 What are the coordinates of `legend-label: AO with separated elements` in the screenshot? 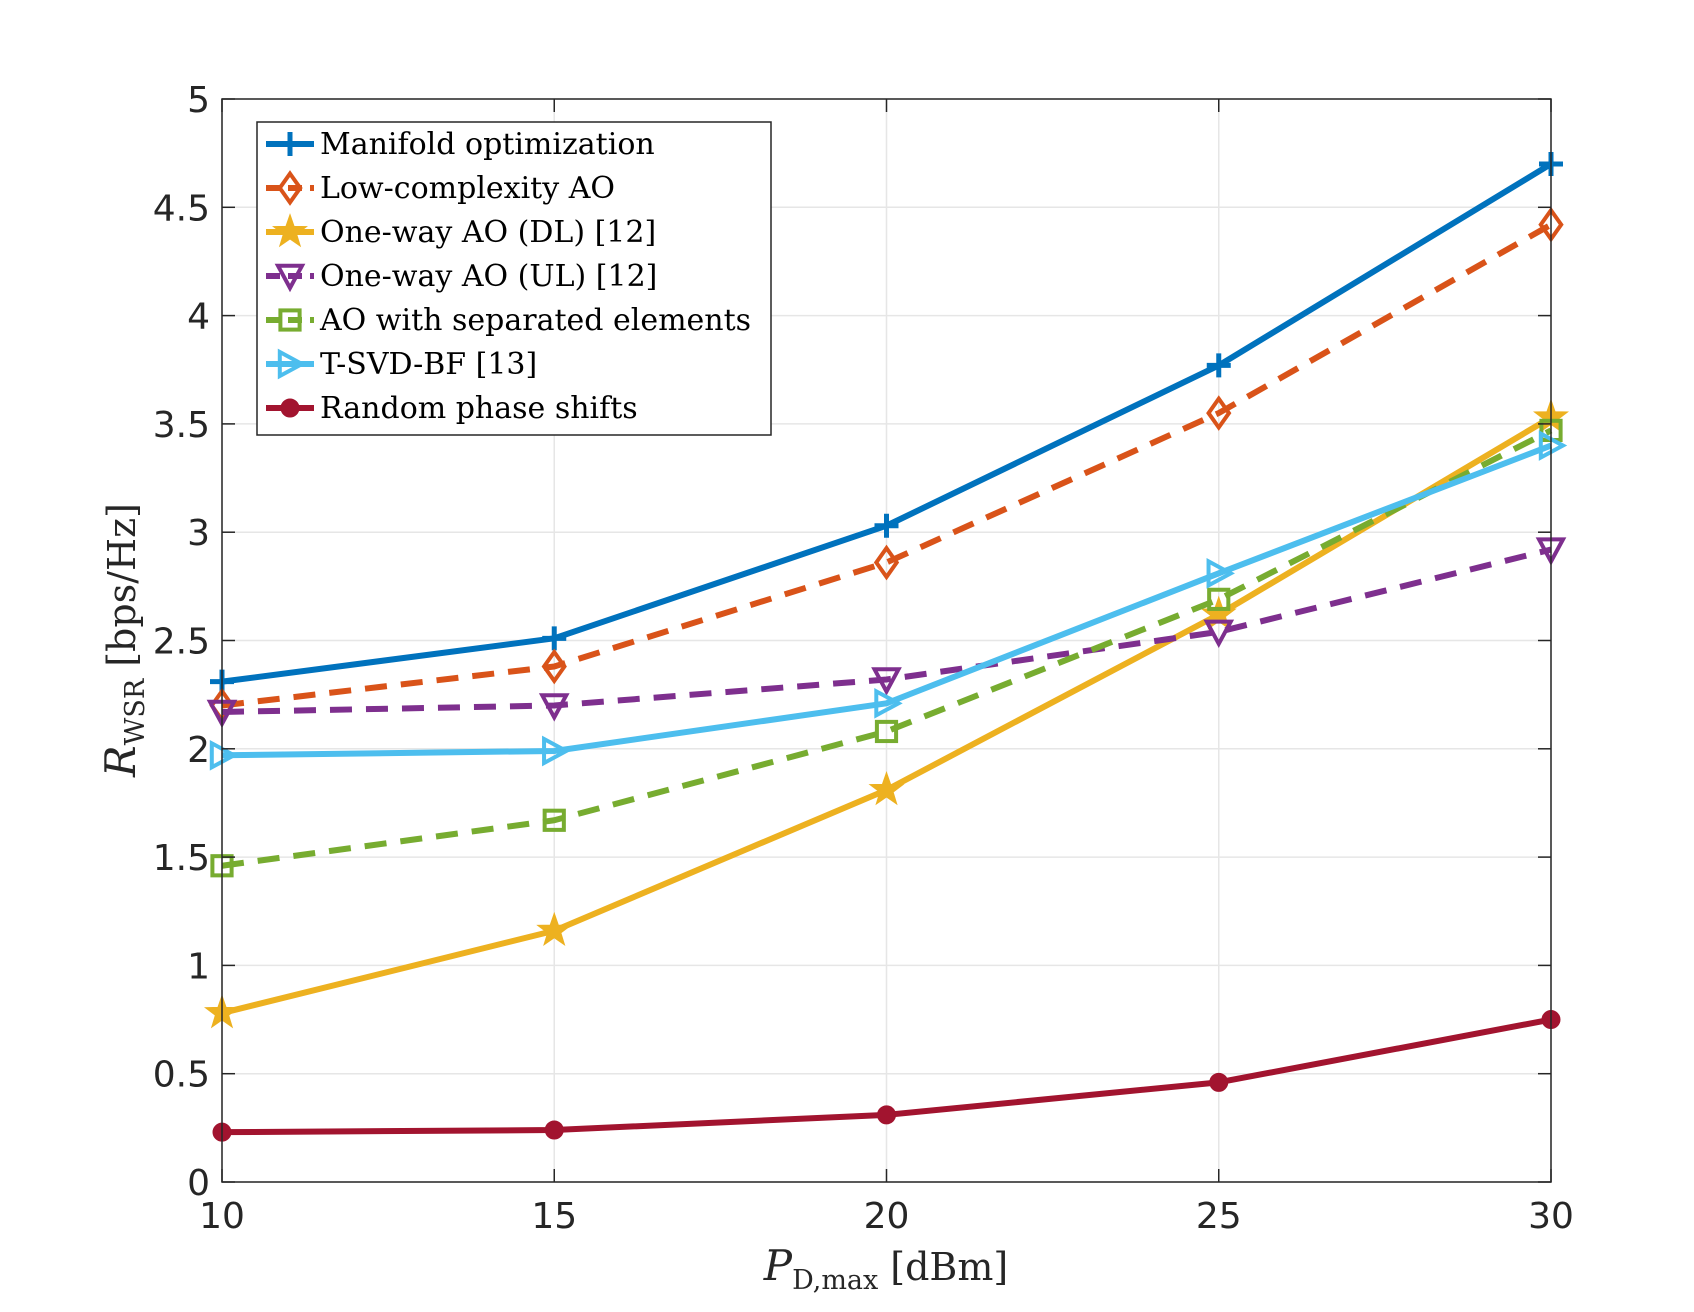 It's located at (535, 320).